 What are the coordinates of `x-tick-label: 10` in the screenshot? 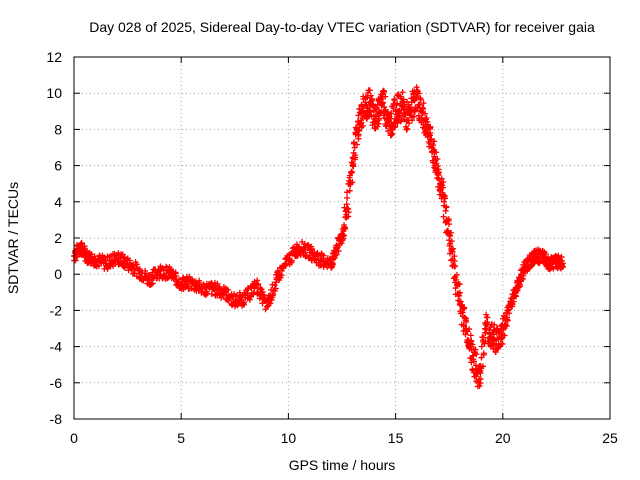 It's located at (289, 438).